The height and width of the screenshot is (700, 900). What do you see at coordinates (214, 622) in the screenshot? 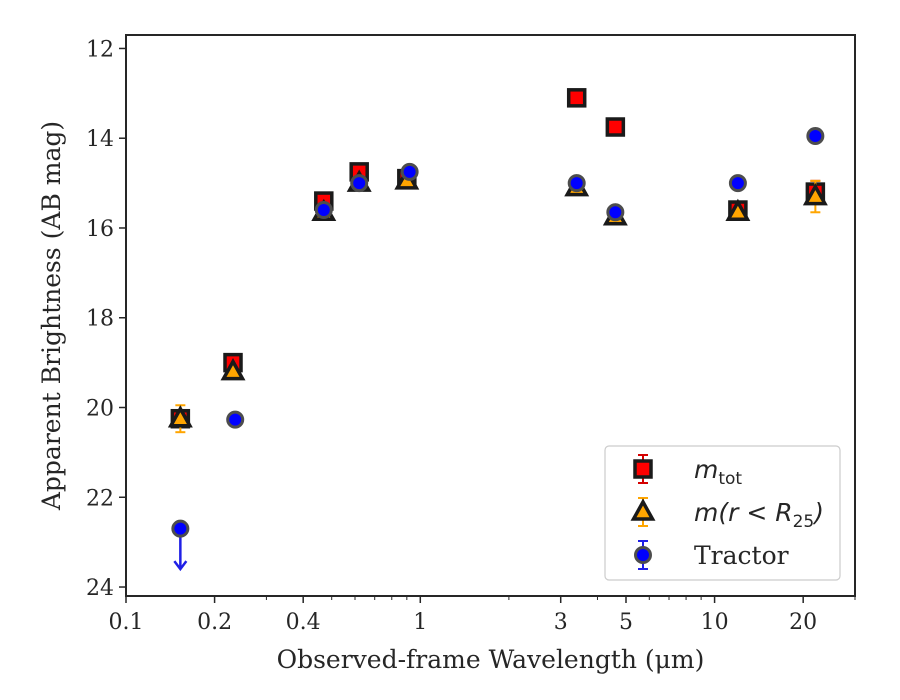
I see `x-tick-label-1: 0.2` at bounding box center [214, 622].